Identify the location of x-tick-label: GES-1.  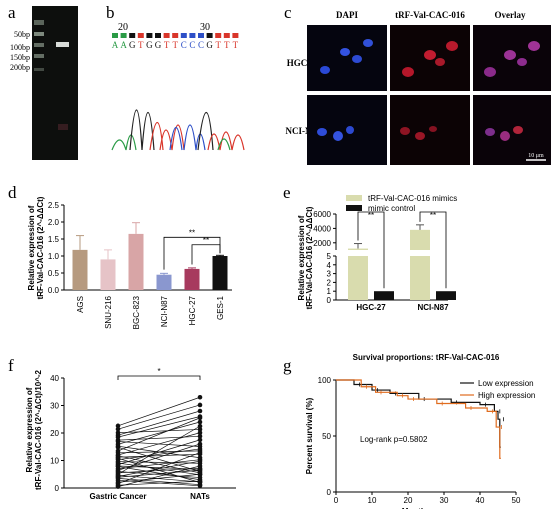
(220, 307).